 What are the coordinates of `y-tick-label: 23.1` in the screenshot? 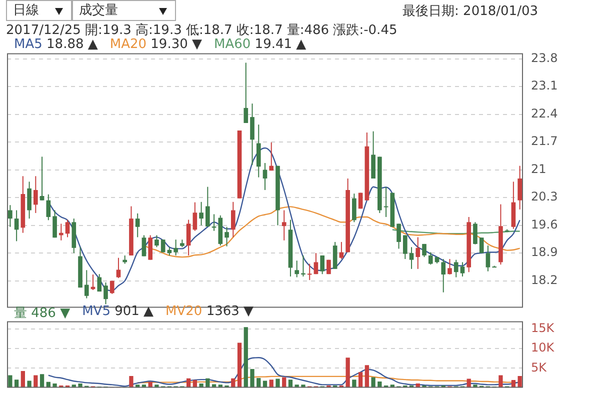 It's located at (544, 85).